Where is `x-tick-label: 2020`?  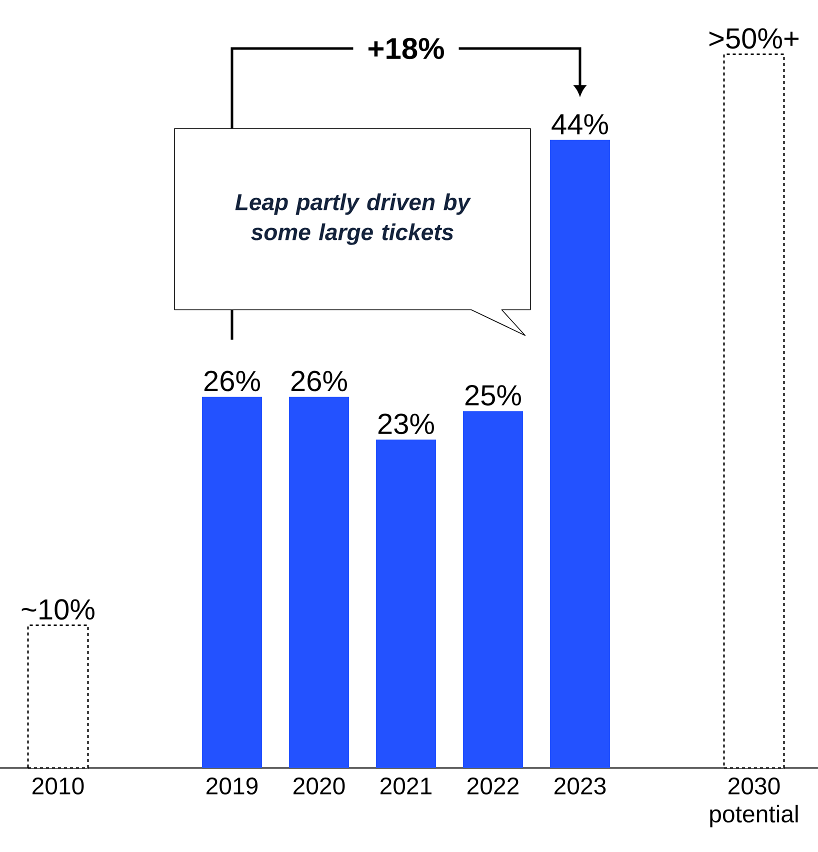
x-tick-label: 2020 is located at coordinates (319, 786).